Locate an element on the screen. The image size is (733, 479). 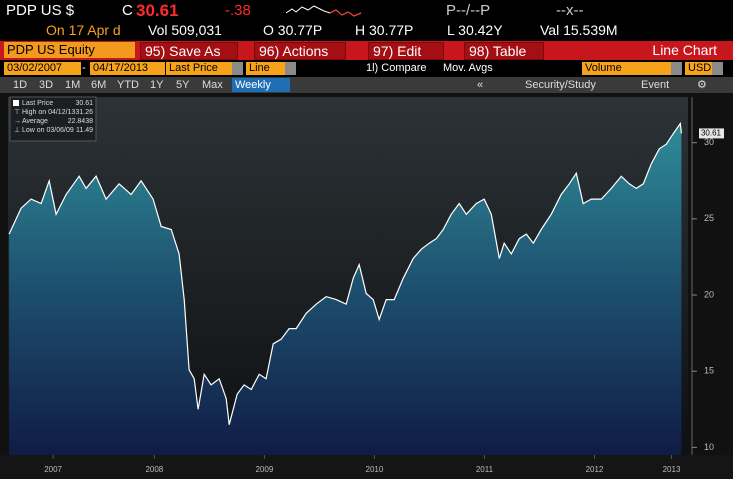
low: L 30.42Y is located at coordinates (475, 30).